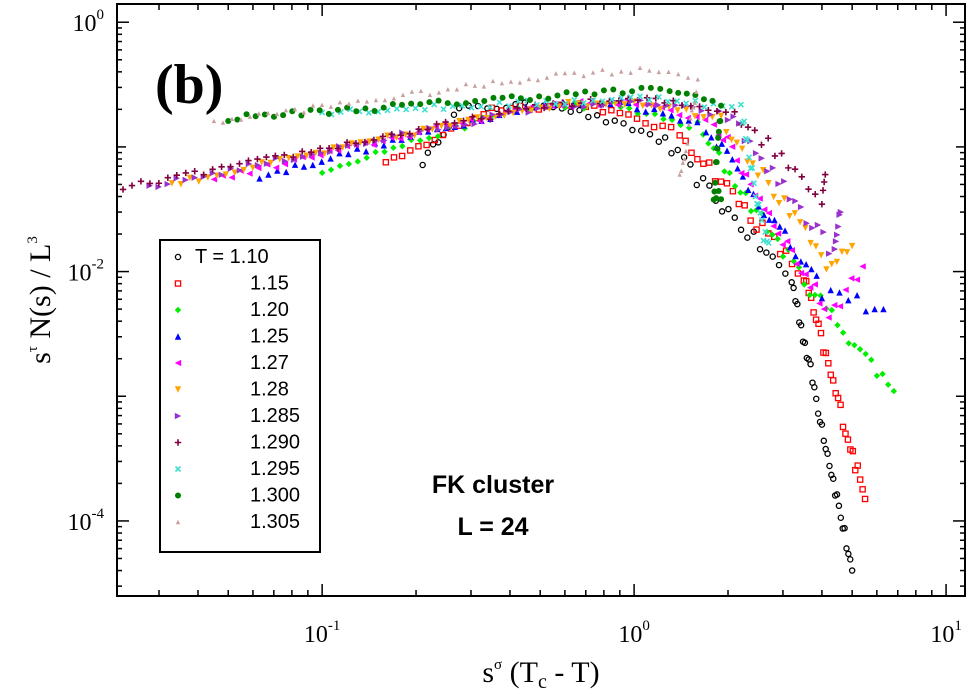  What do you see at coordinates (275, 496) in the screenshot?
I see `legend-label: 1.300` at bounding box center [275, 496].